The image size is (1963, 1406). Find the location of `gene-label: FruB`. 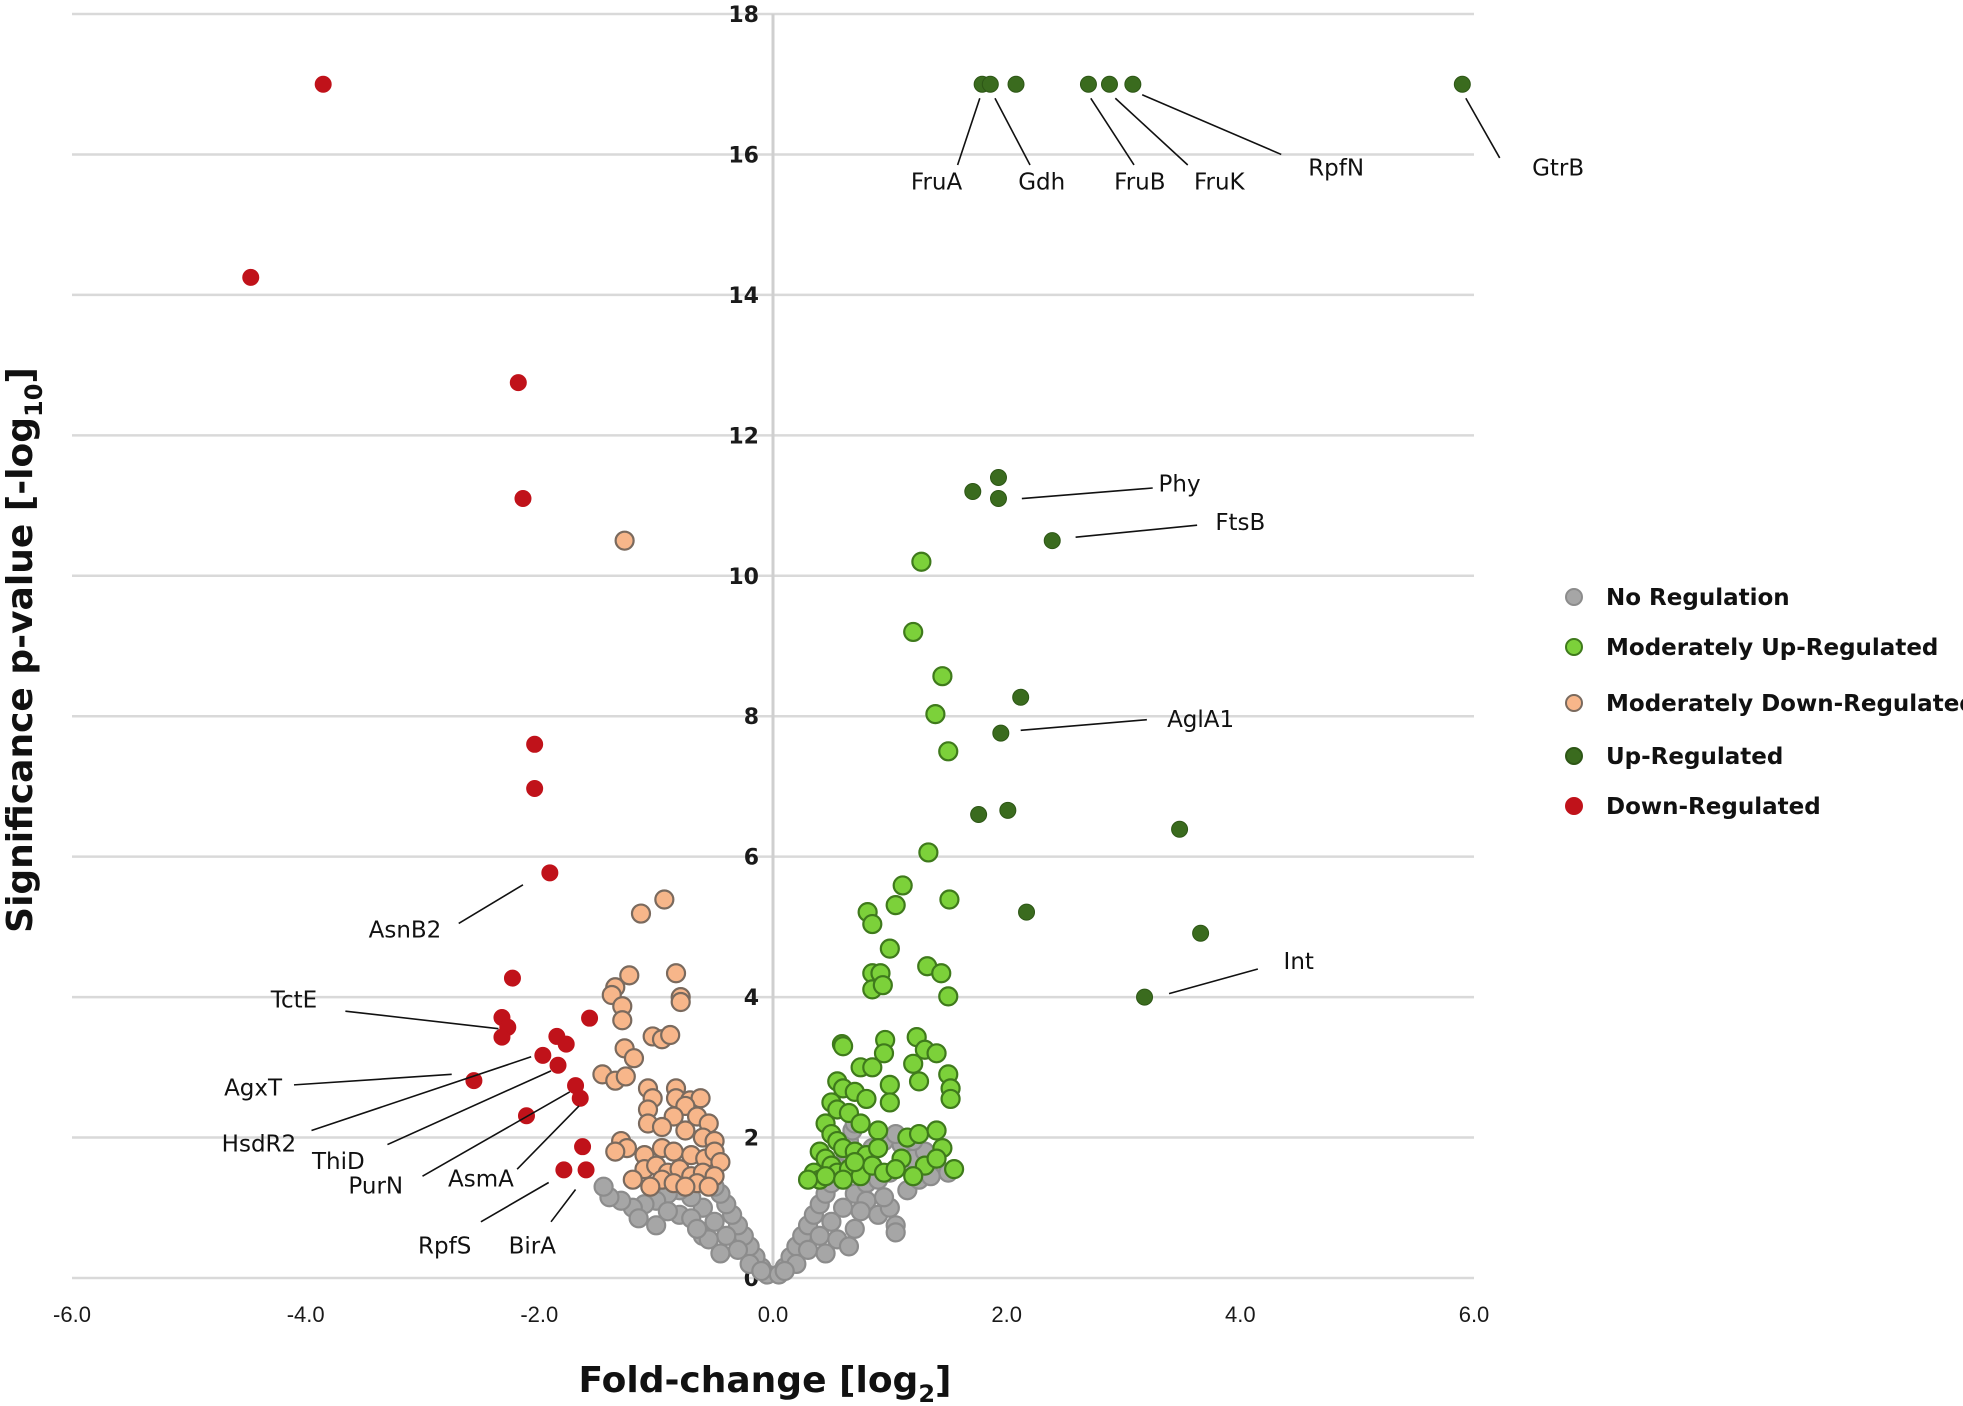

gene-label: FruB is located at coordinates (1139, 183).